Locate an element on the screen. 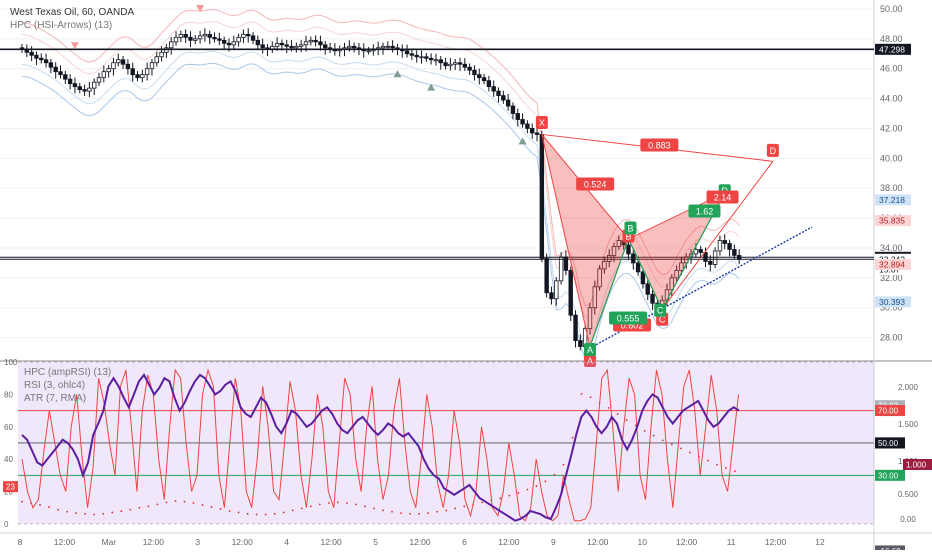  price-tick-label: 44.00 is located at coordinates (891, 99).